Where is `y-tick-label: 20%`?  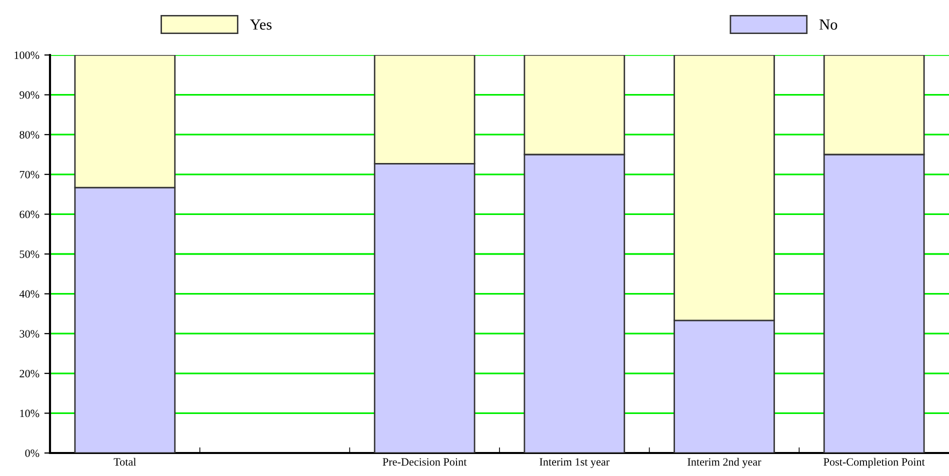
y-tick-label: 20% is located at coordinates (30, 374).